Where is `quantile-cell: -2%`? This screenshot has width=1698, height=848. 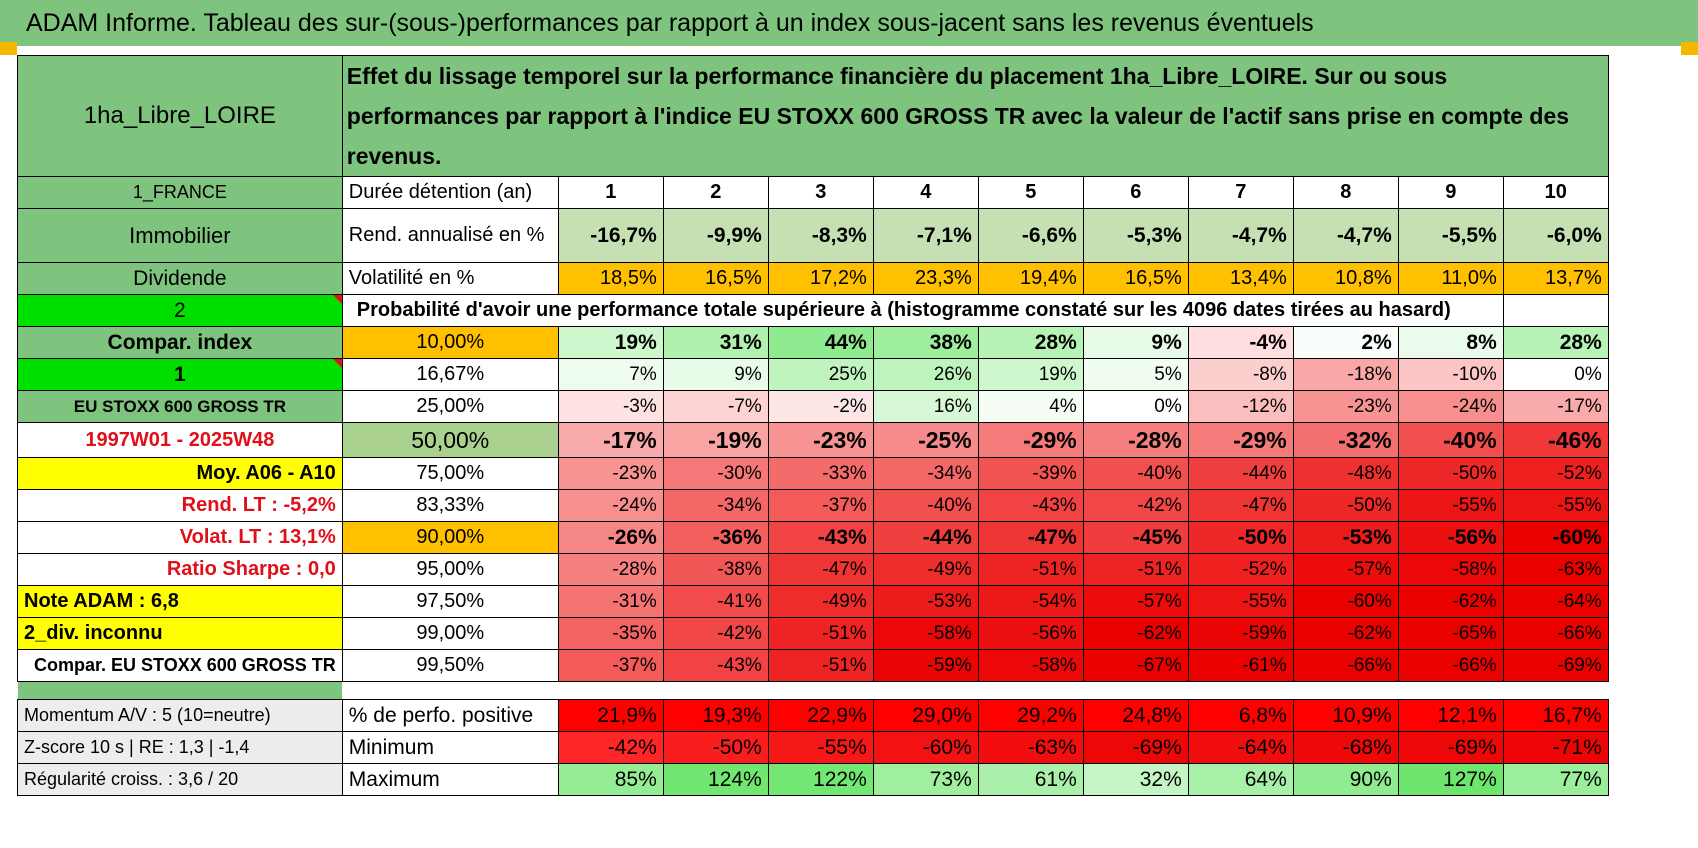
quantile-cell: -2% is located at coordinates (820, 406).